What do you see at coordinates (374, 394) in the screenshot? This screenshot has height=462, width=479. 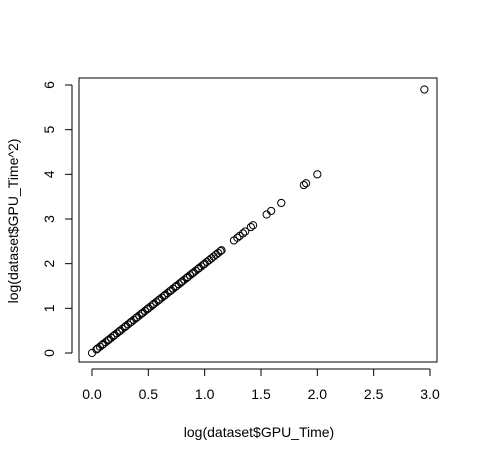 I see `x-tick-label: 2.5` at bounding box center [374, 394].